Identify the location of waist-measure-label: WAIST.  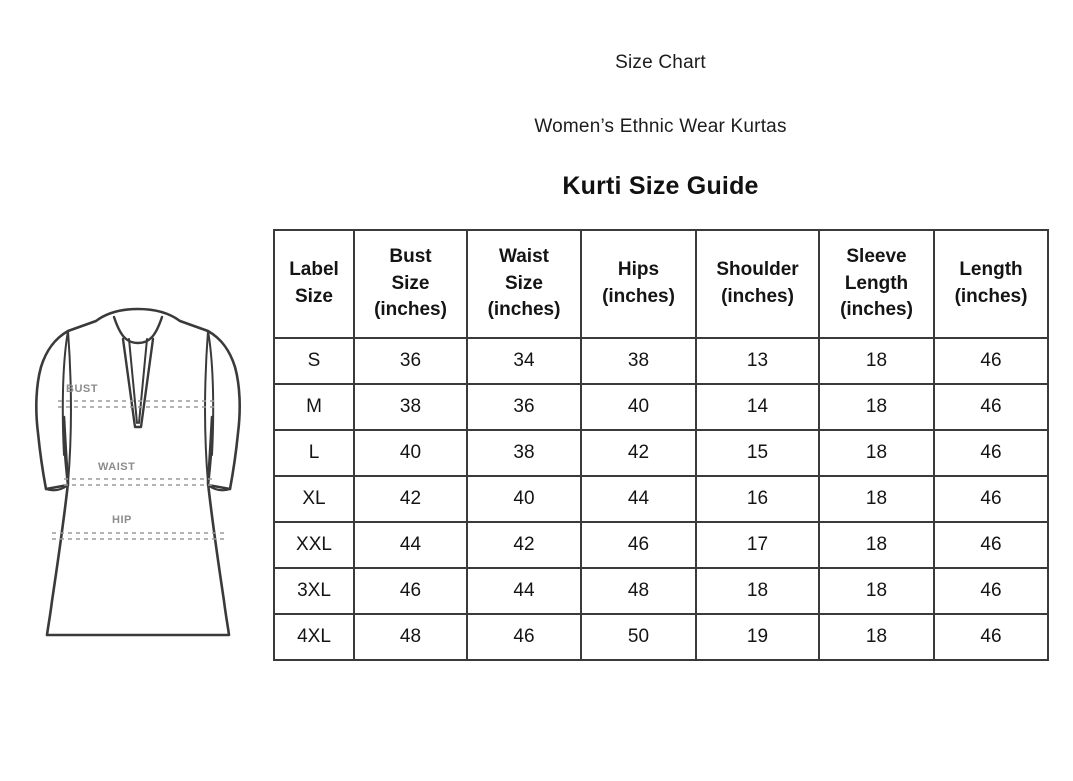
(116, 467).